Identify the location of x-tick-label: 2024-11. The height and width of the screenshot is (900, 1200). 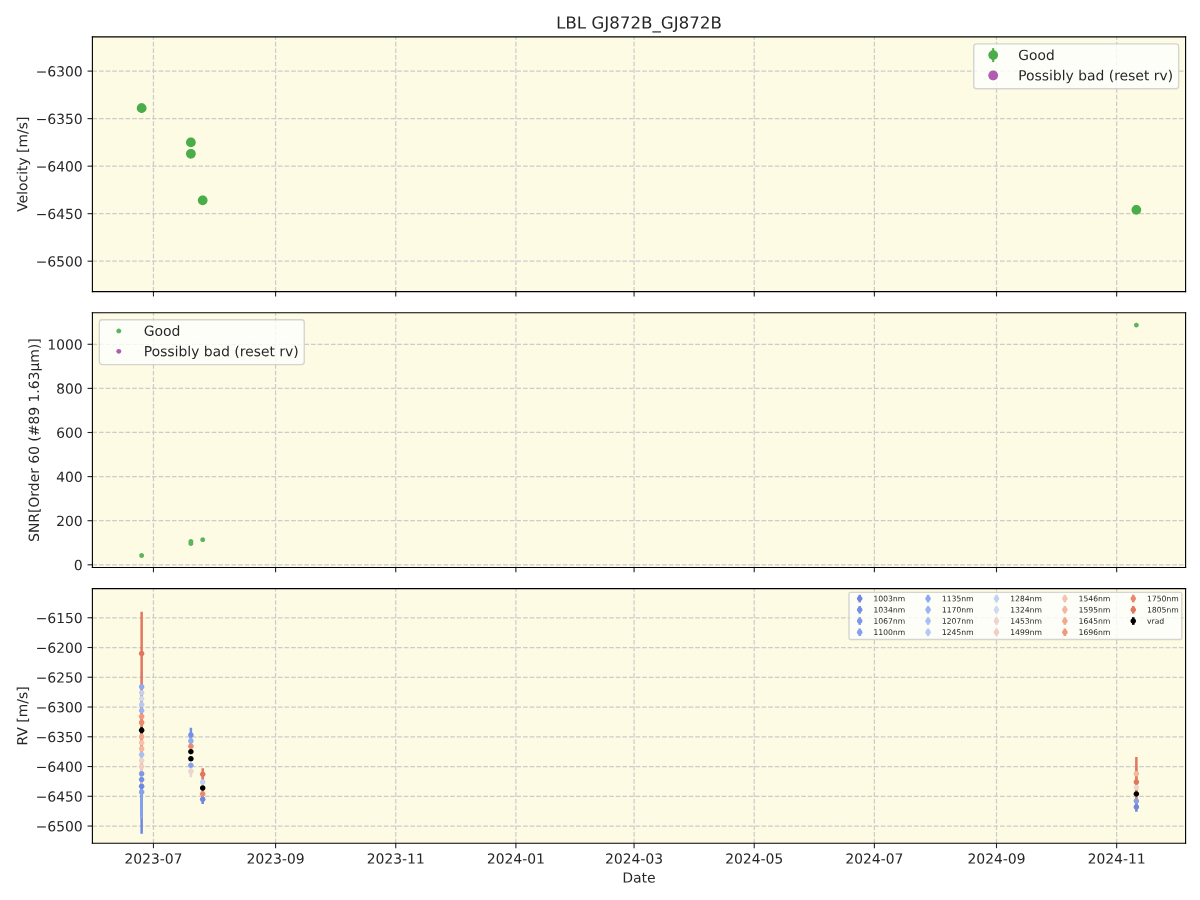
(1116, 858).